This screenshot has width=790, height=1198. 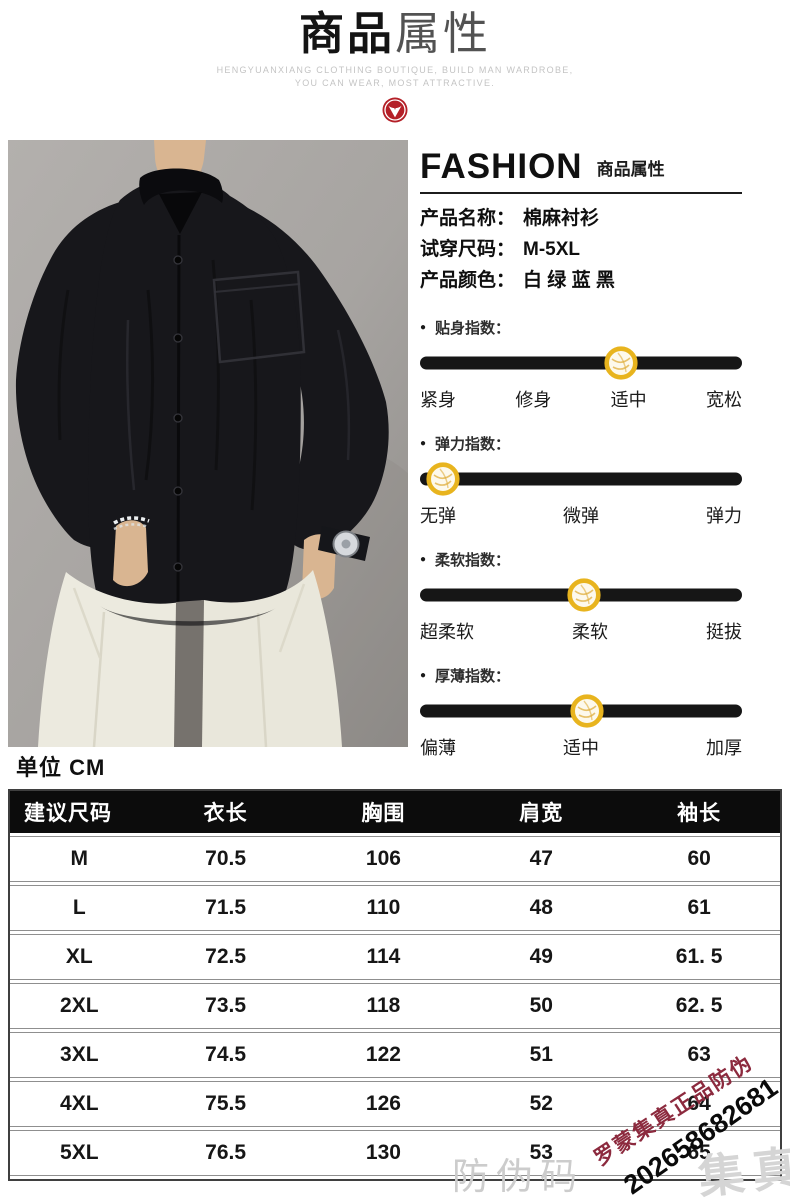 I want to click on size-cell: 74.5, so click(x=226, y=1054).